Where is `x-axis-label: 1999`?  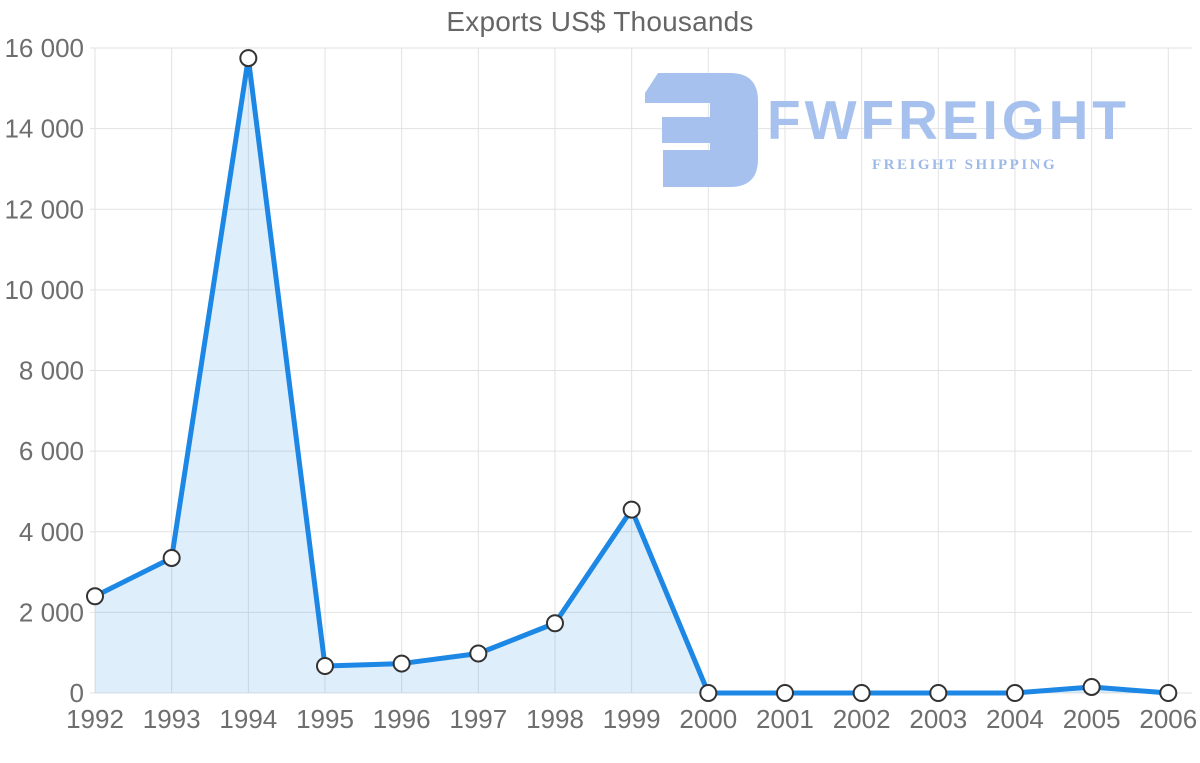 x-axis-label: 1999 is located at coordinates (632, 719).